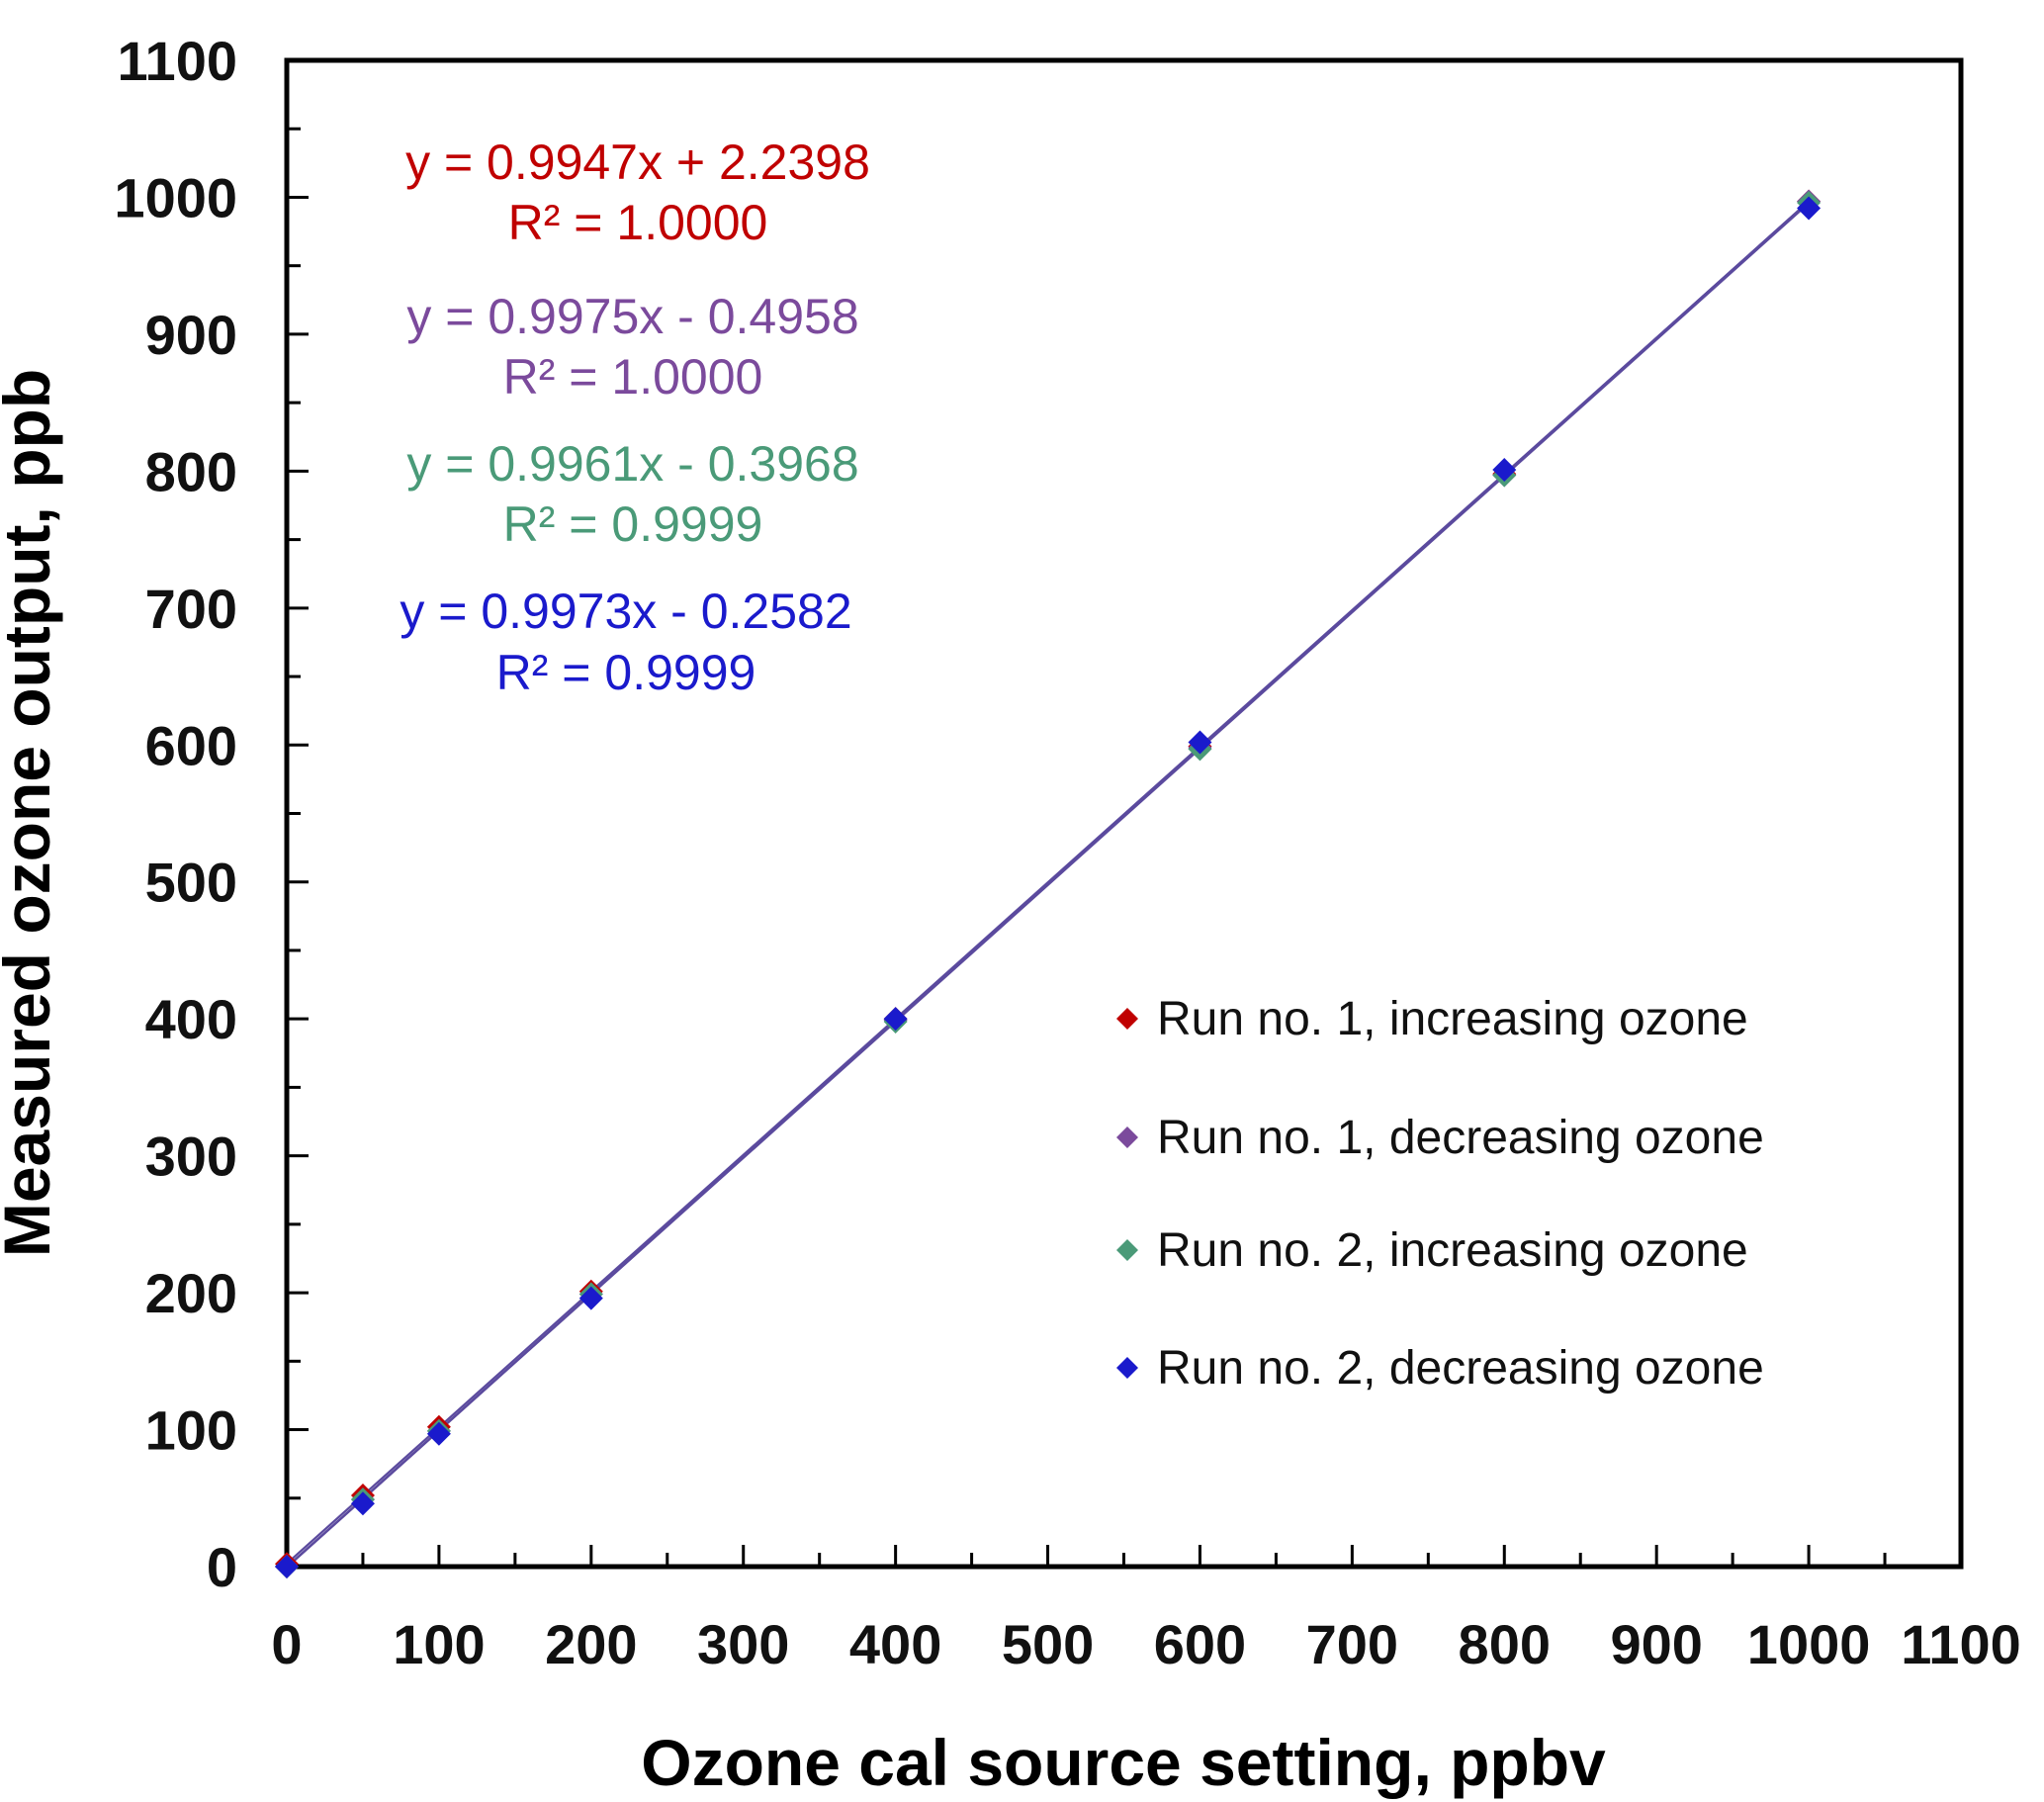 This screenshot has height=1802, width=2044. Describe the element at coordinates (632, 464) in the screenshot. I see `equation-label: y = 0.9961x - 0.3968` at that location.